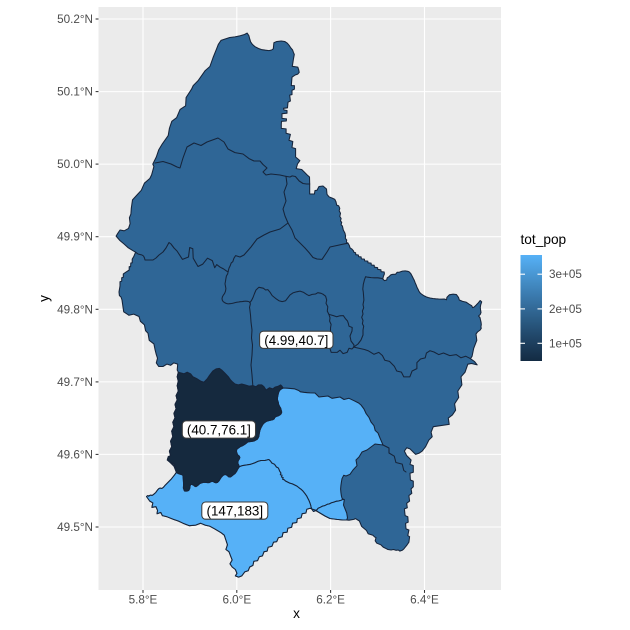 Image resolution: width=630 pixels, height=630 pixels. Describe the element at coordinates (75, 454) in the screenshot. I see `svg-text: 49.6°N` at that location.